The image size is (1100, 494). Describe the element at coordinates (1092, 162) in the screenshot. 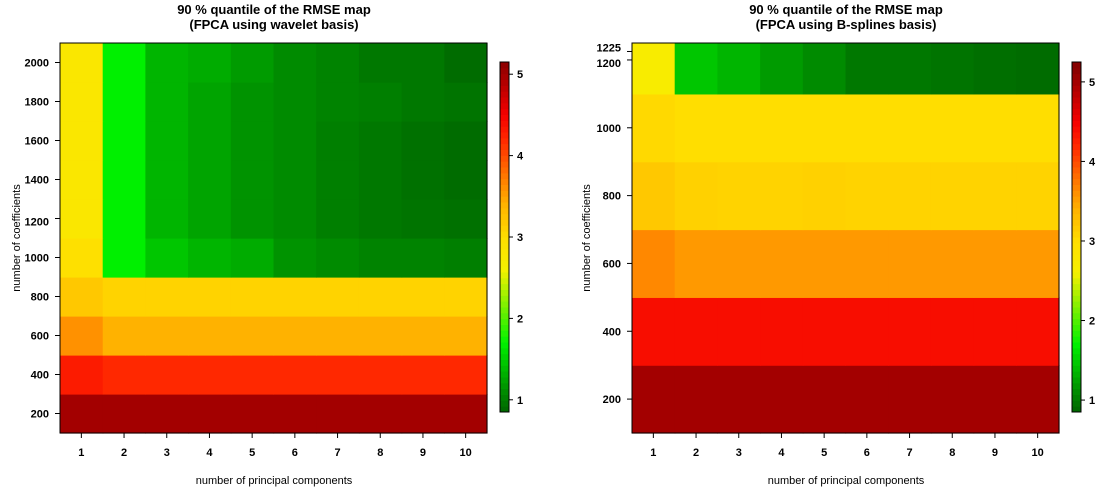

I see `colorbar-tick-label: 4` at that location.